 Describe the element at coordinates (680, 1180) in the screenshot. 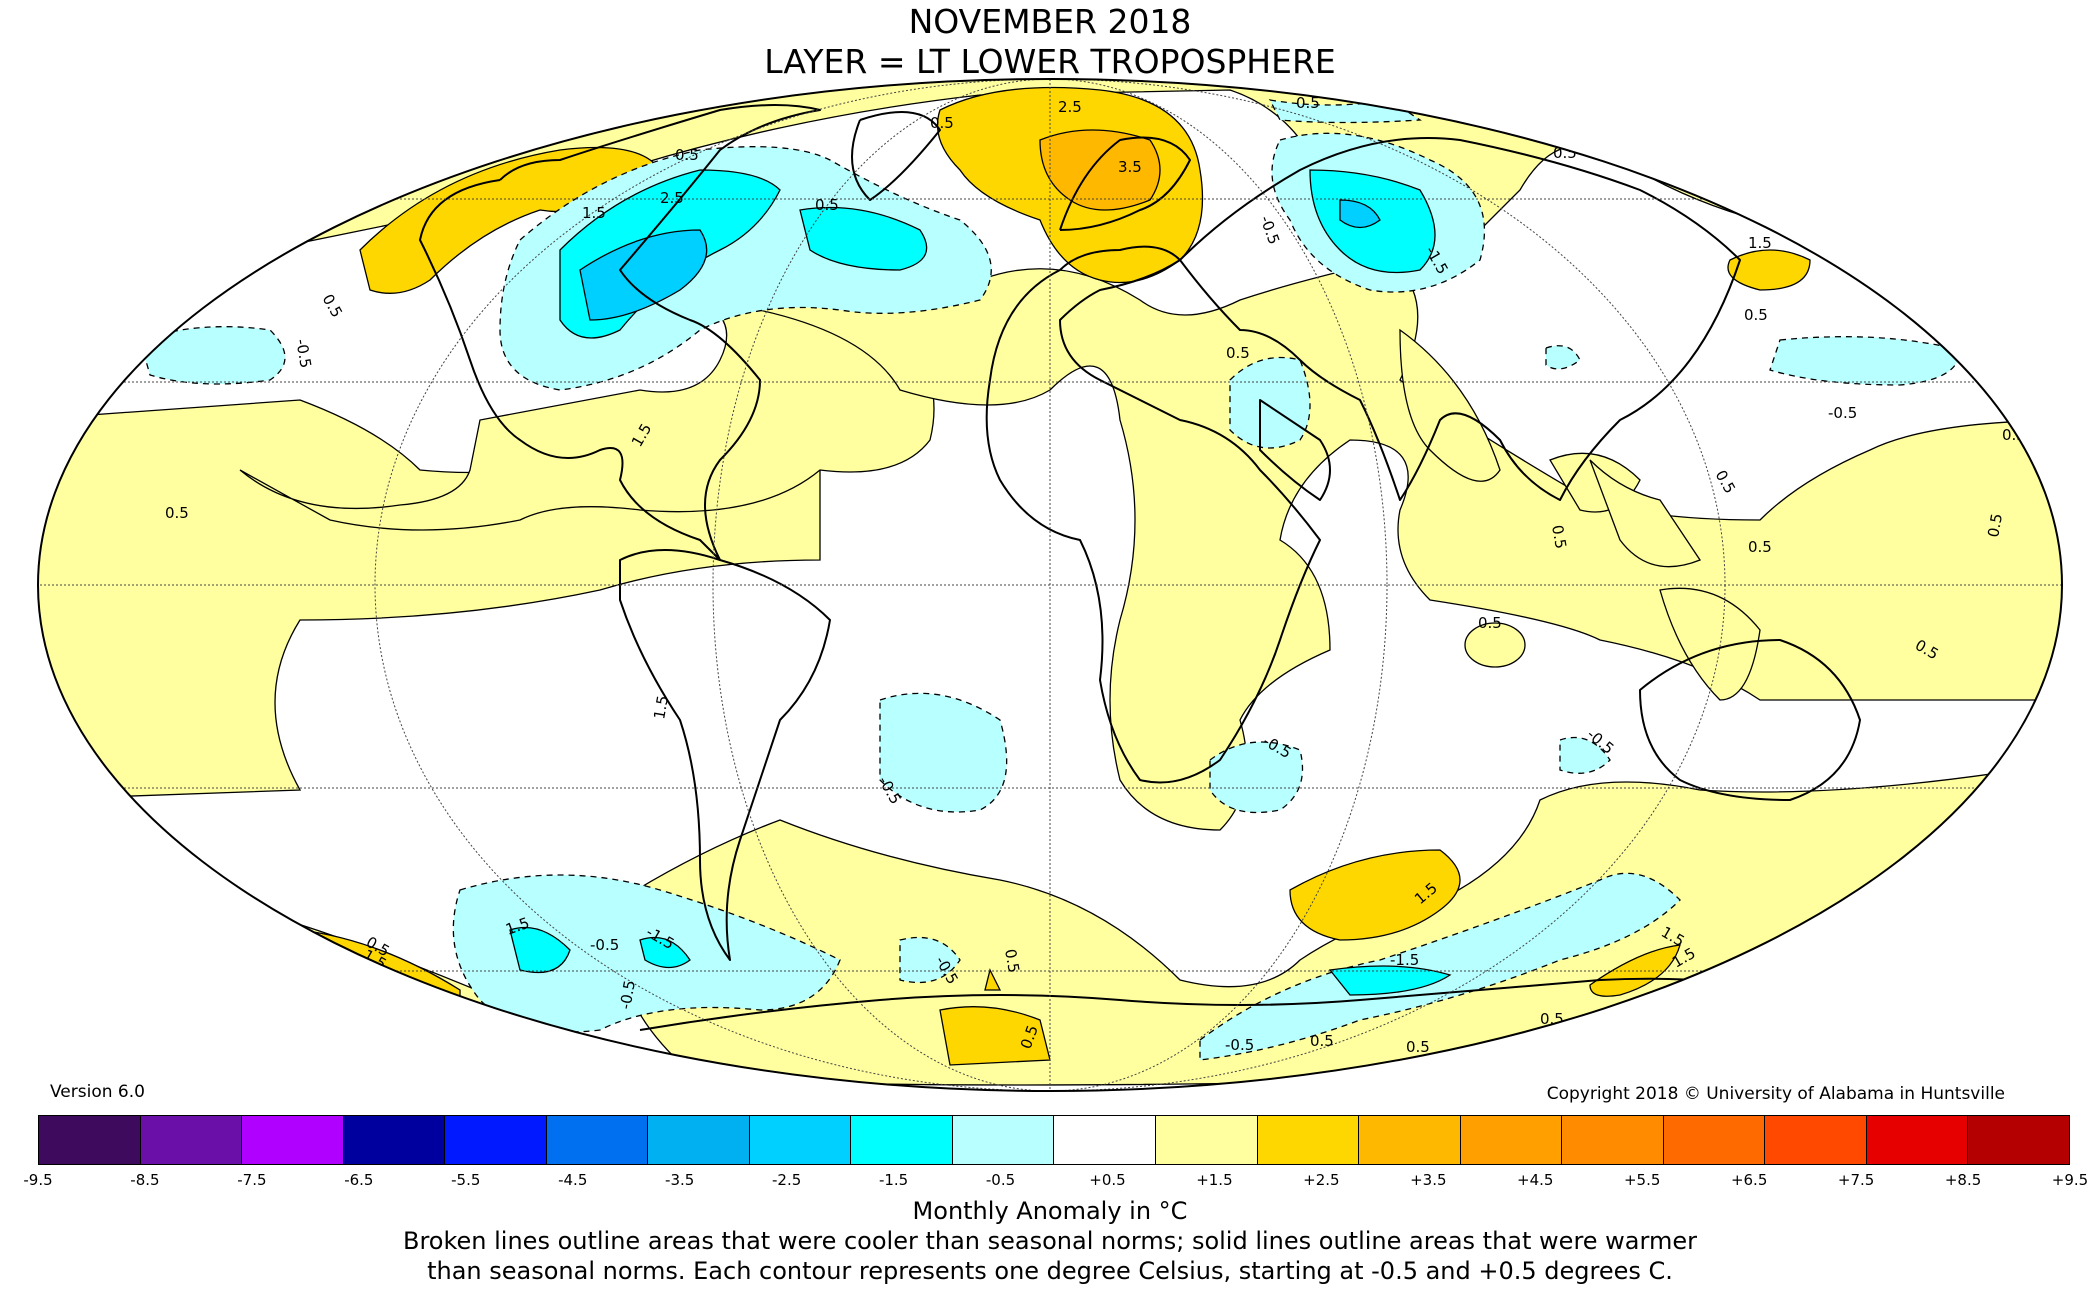

I see `color-scale-tick-label: -3.5` at that location.